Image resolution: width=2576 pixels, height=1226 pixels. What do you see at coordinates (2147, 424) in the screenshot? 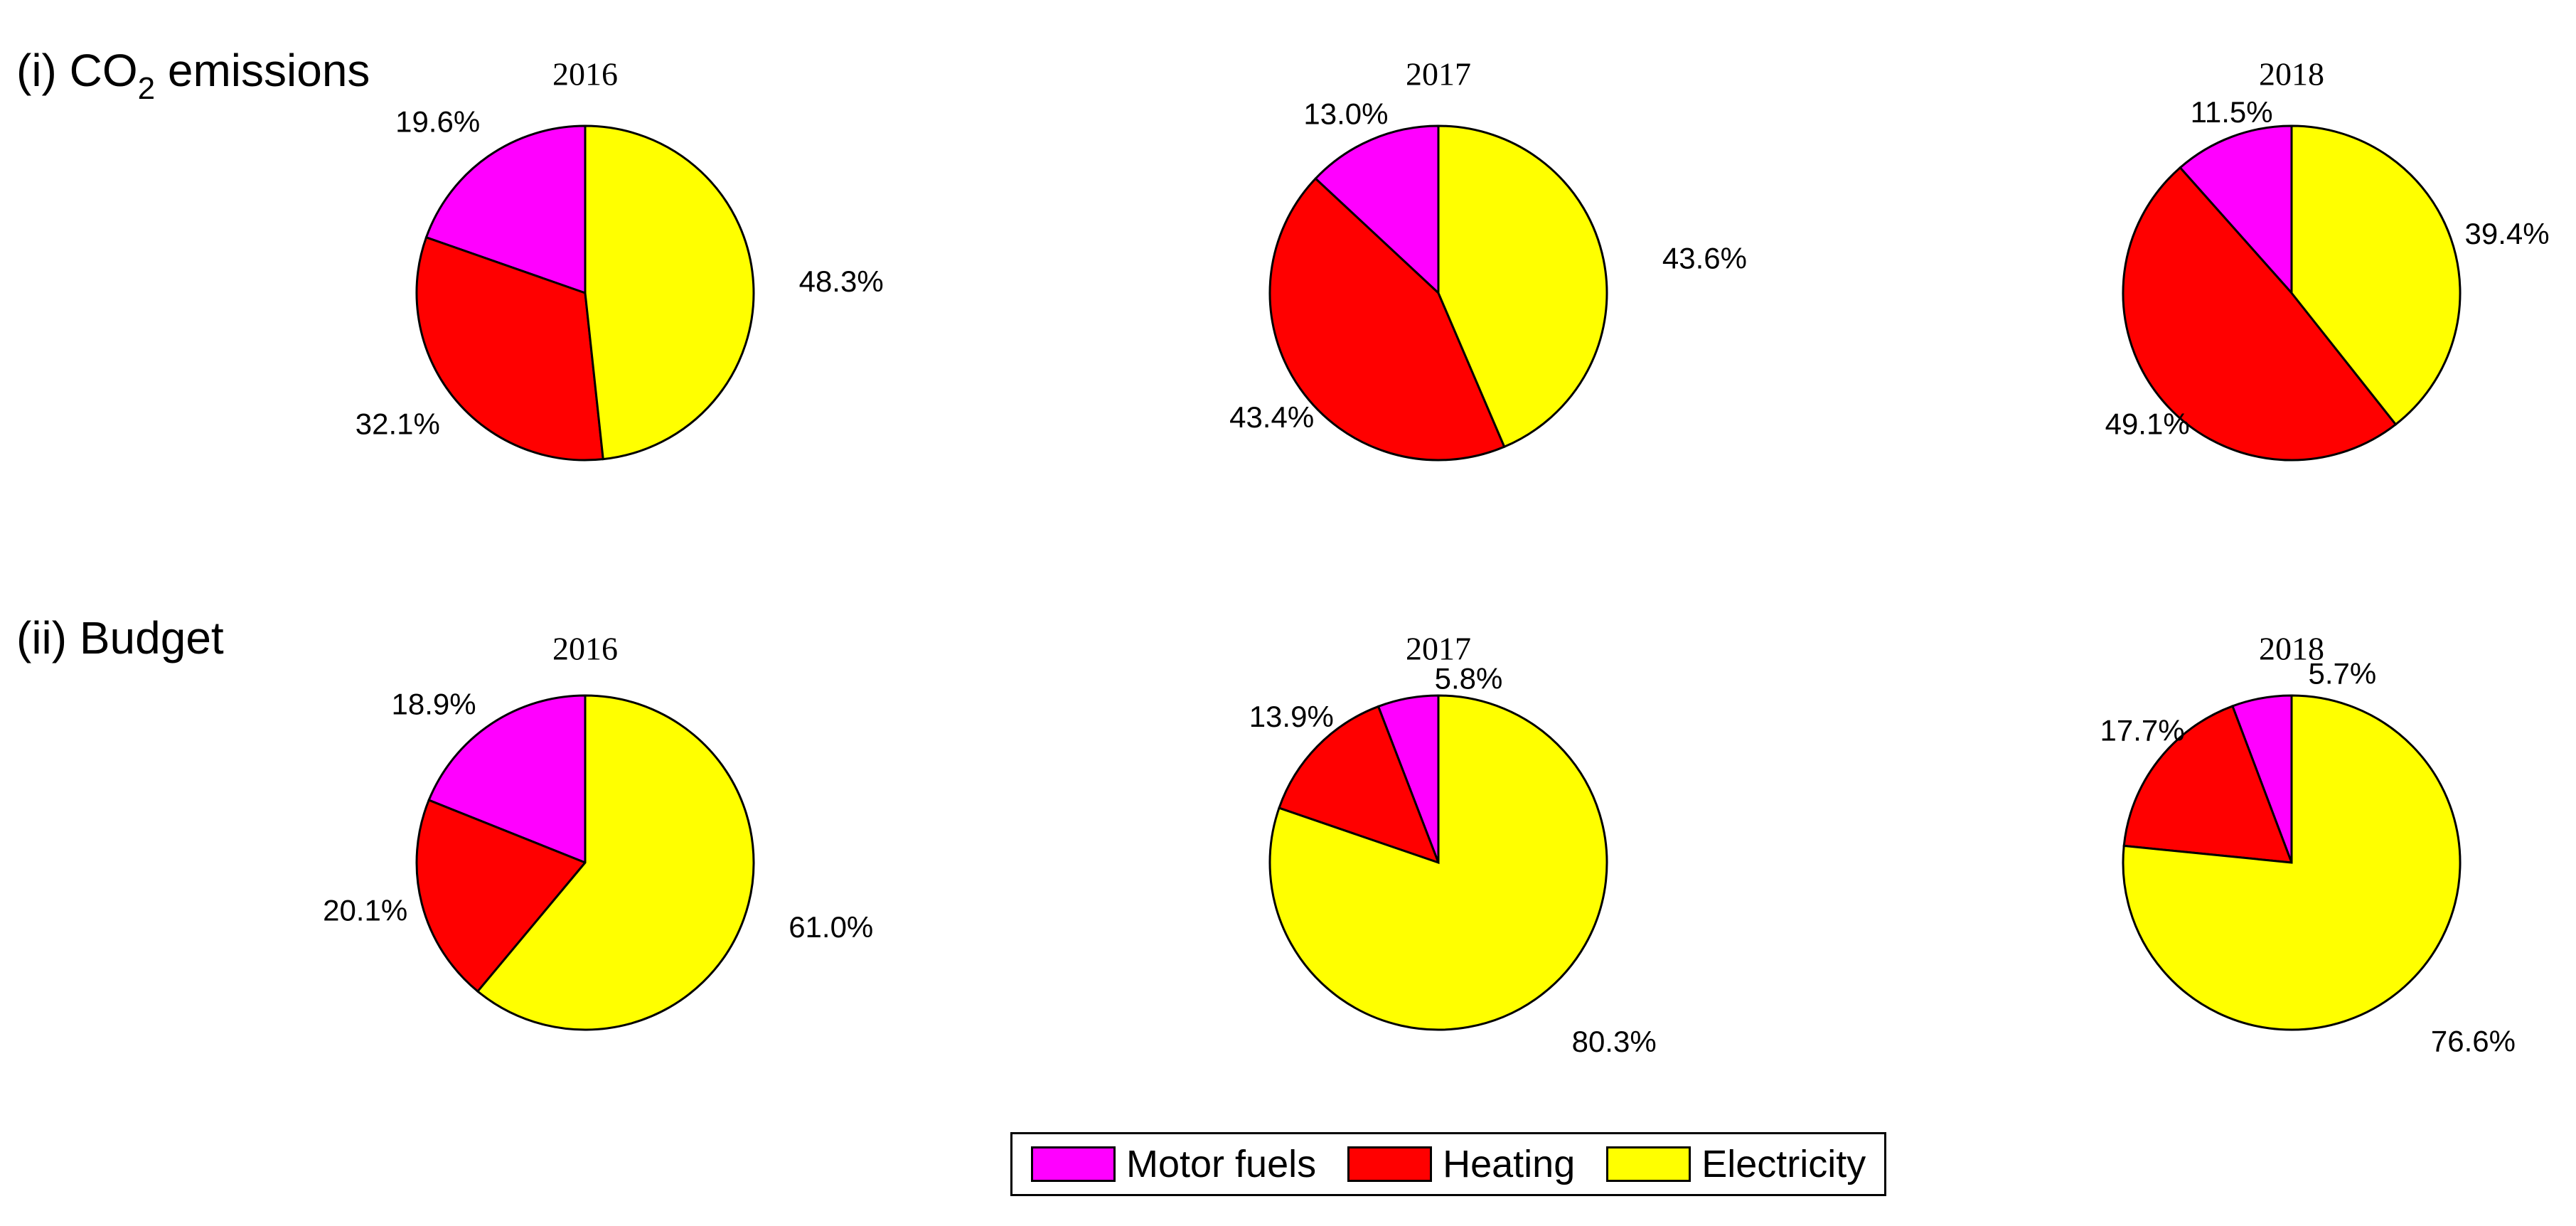
I see `pie-co2-2018-label-heating: 49.1%` at bounding box center [2147, 424].